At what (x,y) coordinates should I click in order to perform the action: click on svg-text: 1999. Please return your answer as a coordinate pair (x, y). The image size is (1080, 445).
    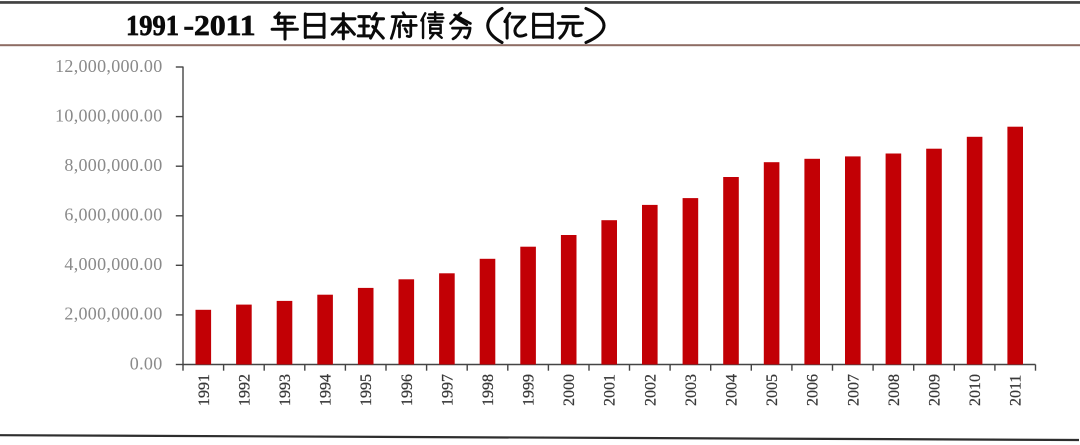
    Looking at the image, I should click on (529, 390).